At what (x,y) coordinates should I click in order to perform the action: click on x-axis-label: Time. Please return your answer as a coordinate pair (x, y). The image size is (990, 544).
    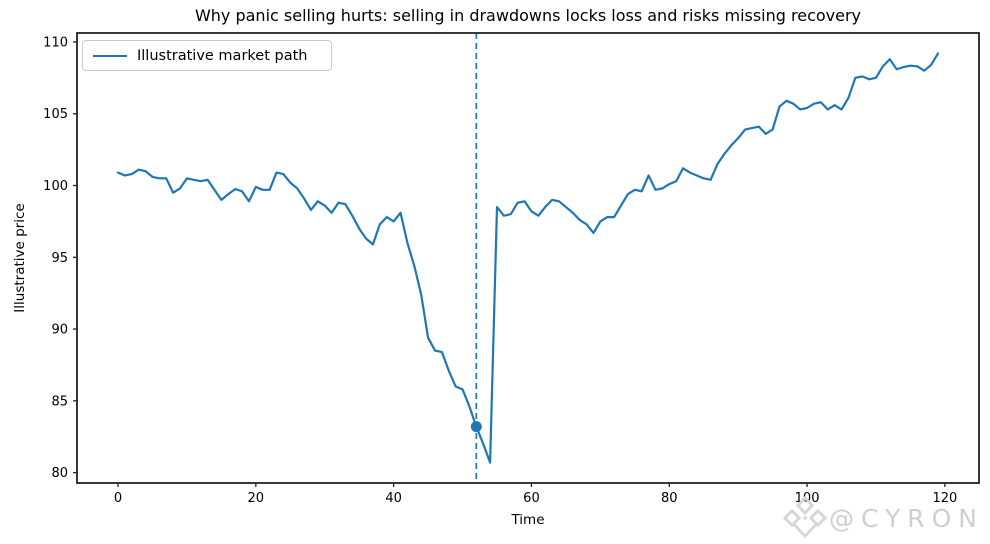
    Looking at the image, I should click on (528, 520).